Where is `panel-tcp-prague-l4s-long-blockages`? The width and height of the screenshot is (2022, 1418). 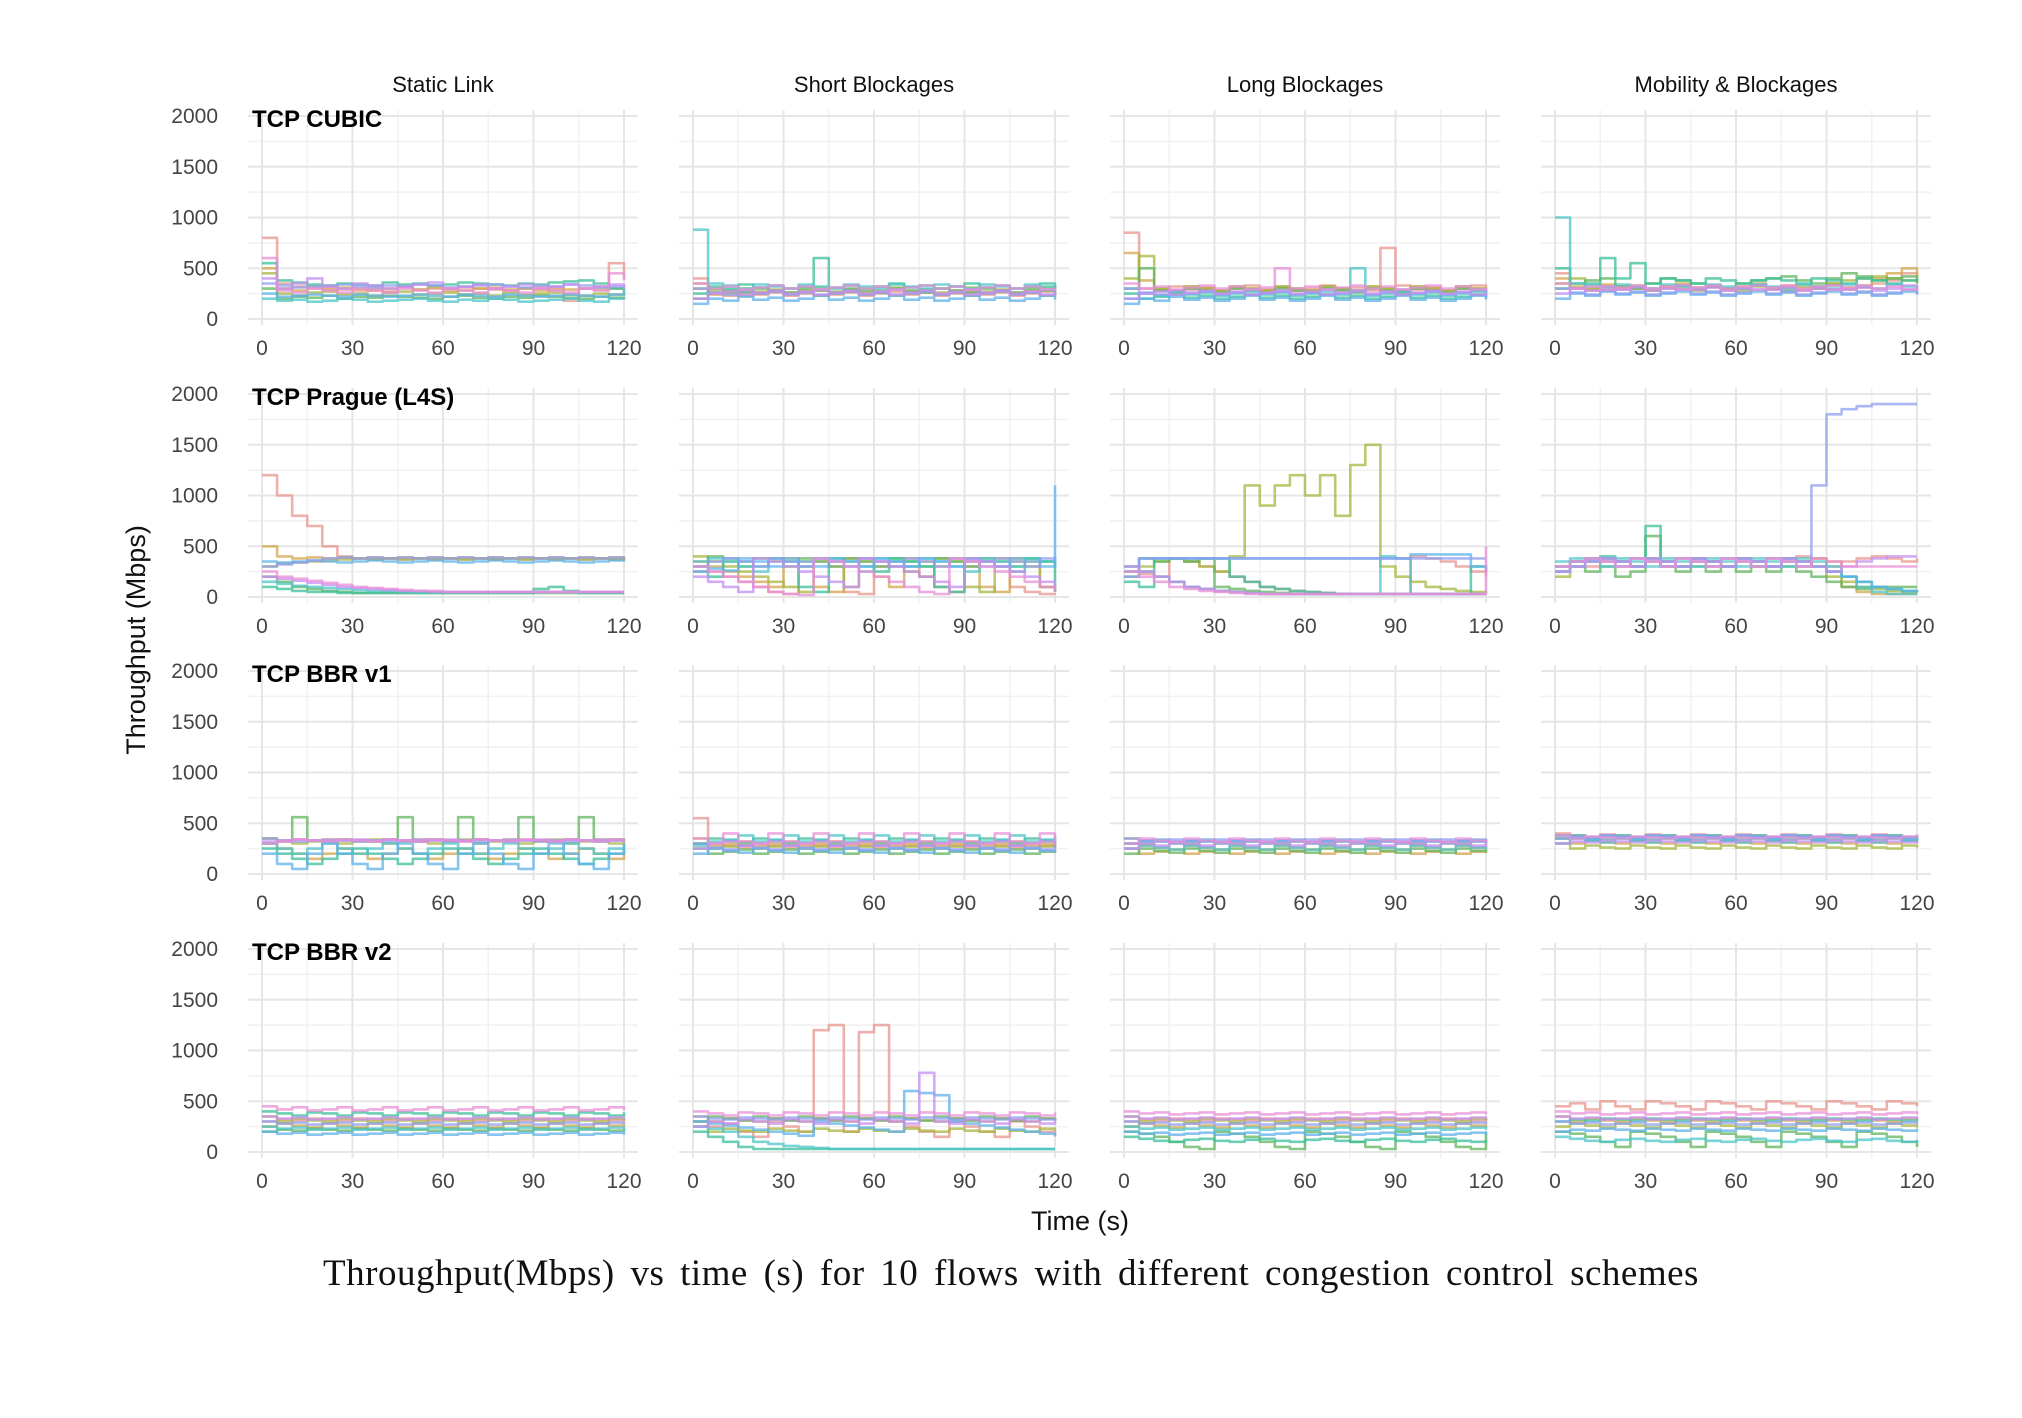
panel-tcp-prague-l4s-long-blockages is located at coordinates (1305, 495).